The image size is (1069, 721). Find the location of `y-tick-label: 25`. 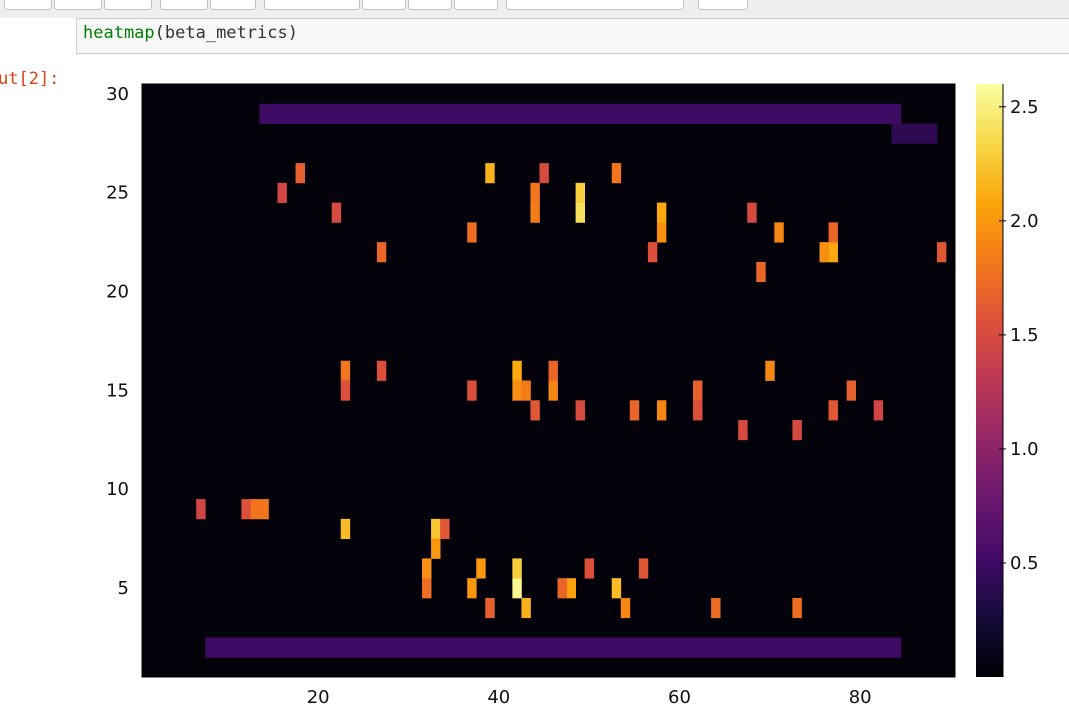

y-tick-label: 25 is located at coordinates (117, 193).